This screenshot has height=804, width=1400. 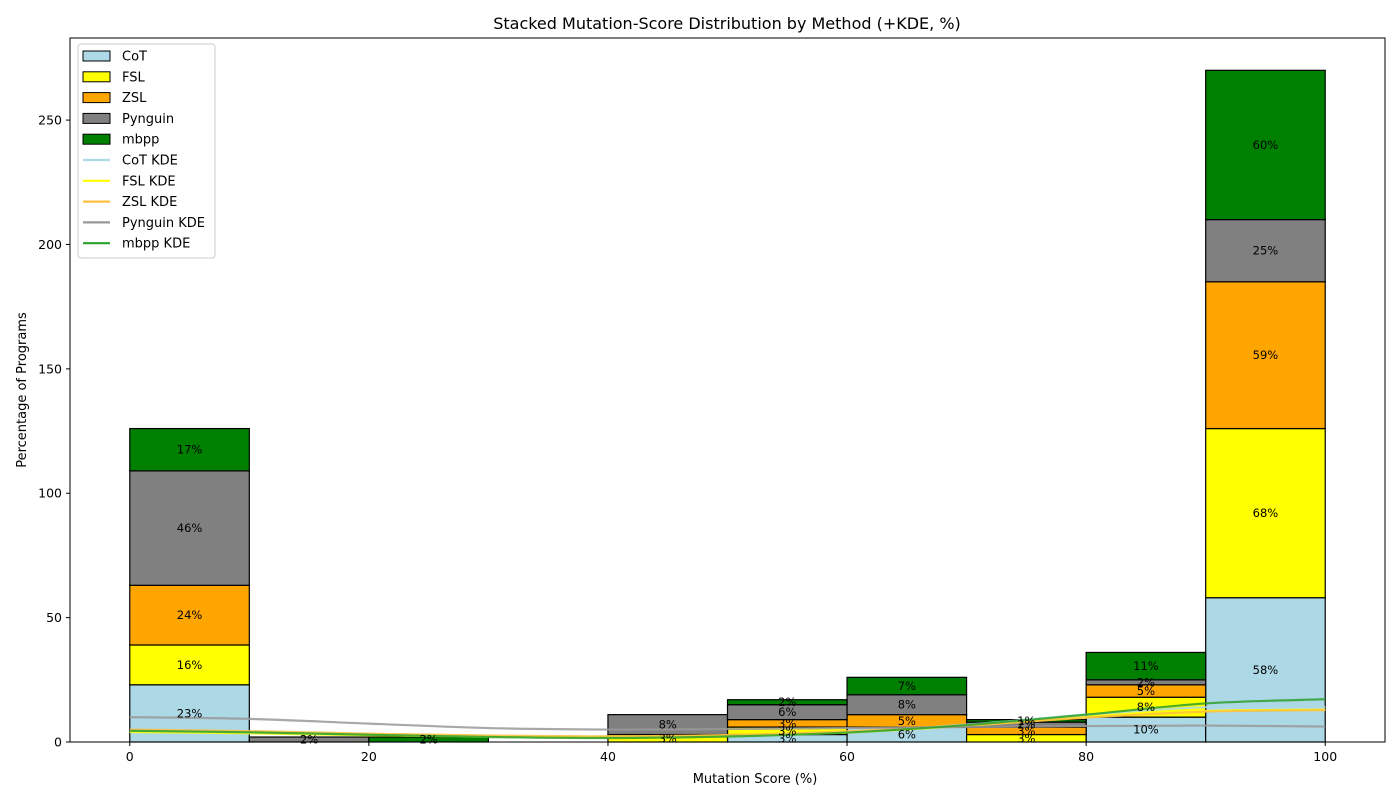 What do you see at coordinates (1026, 731) in the screenshot?
I see `bar-label-zsl-bin-7: 3%` at bounding box center [1026, 731].